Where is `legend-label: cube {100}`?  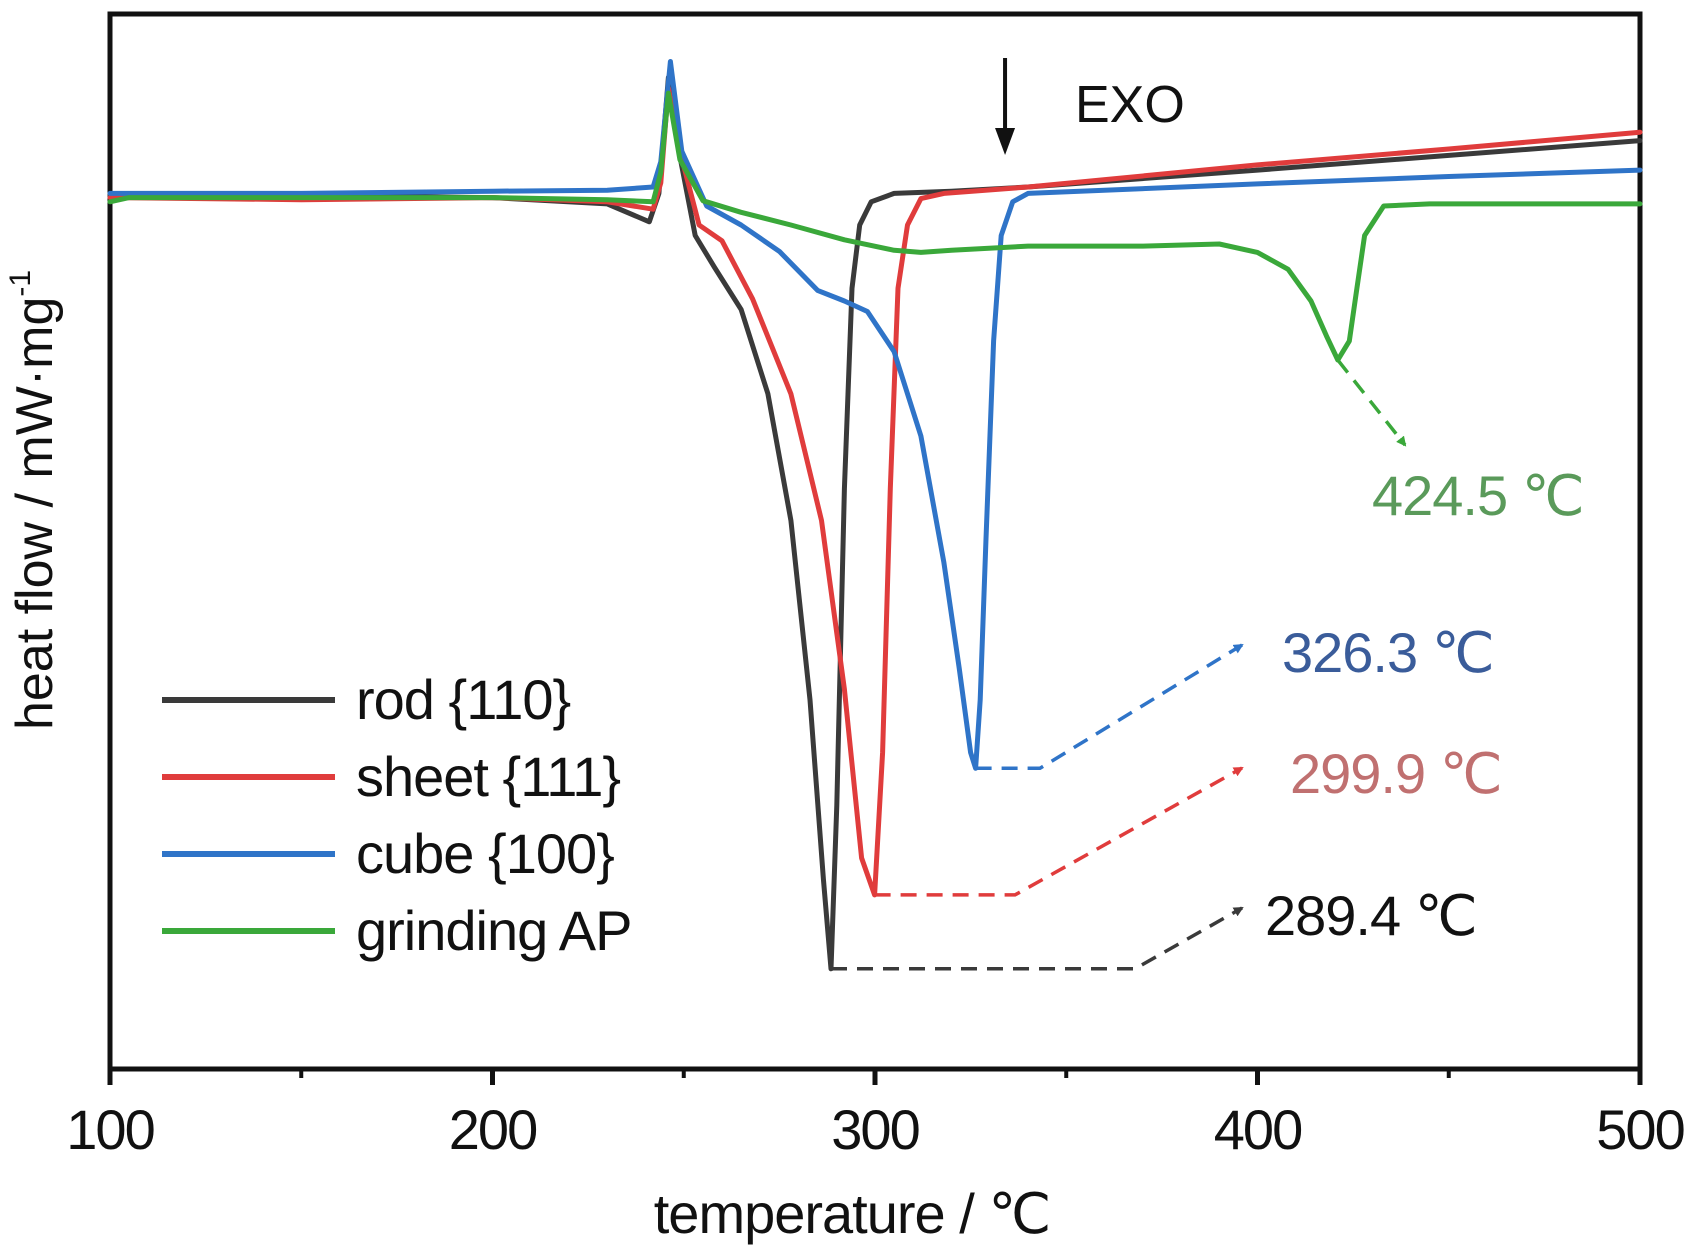 legend-label: cube {100} is located at coordinates (485, 853).